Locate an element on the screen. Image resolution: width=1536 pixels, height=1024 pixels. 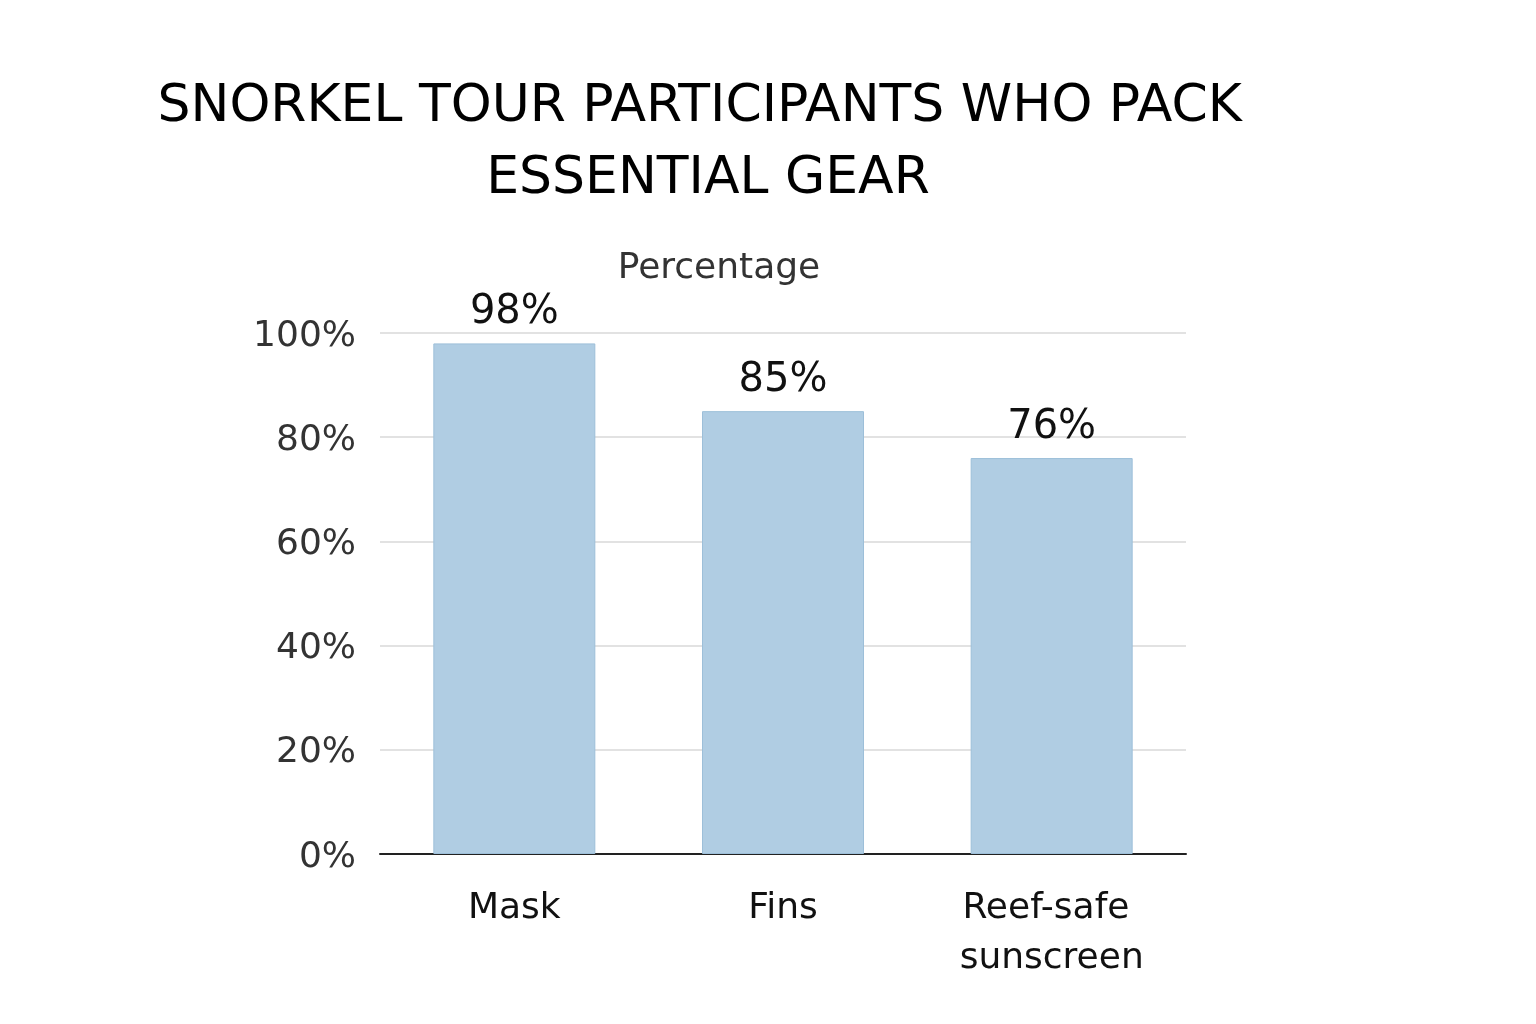
data-label: 85% is located at coordinates (783, 377).